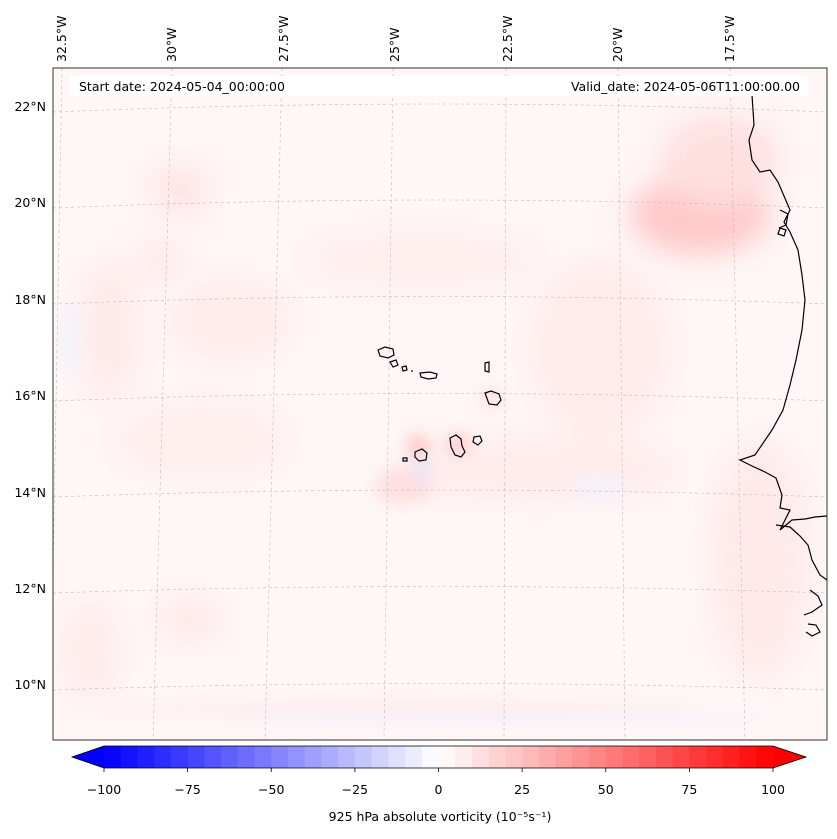 This screenshot has height=839, width=837. Describe the element at coordinates (30, 106) in the screenshot. I see `lat-label-22n: 22°N` at that location.